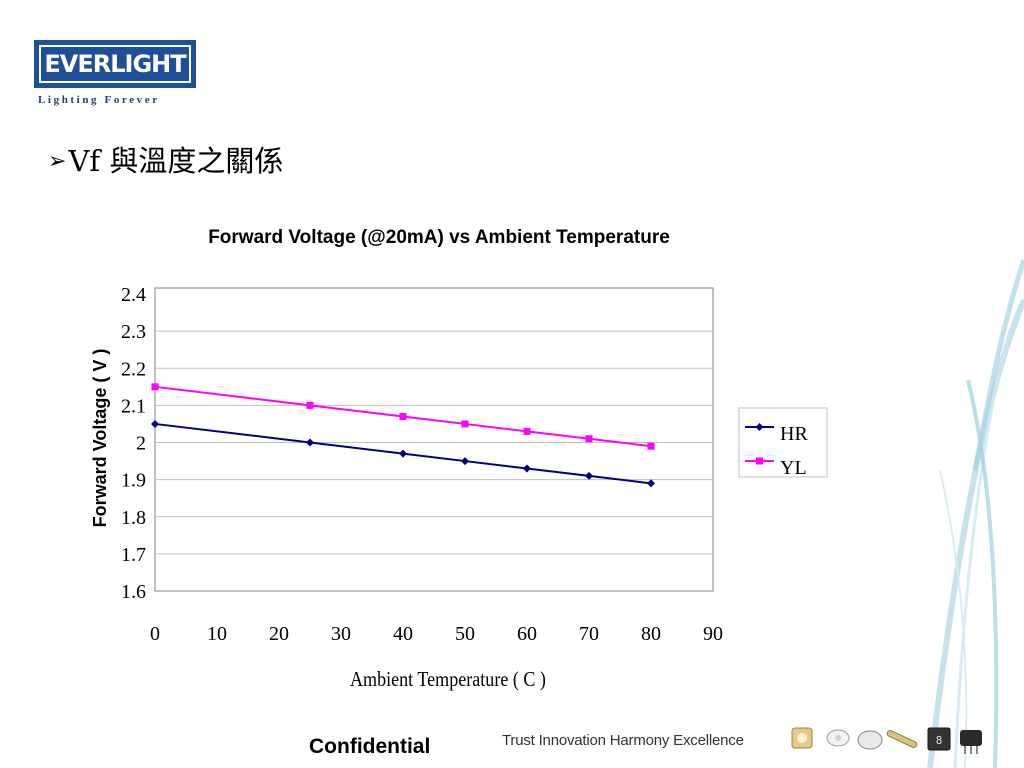 This screenshot has width=1024, height=768. I want to click on logo-tagline: Lighting Forever, so click(99, 100).